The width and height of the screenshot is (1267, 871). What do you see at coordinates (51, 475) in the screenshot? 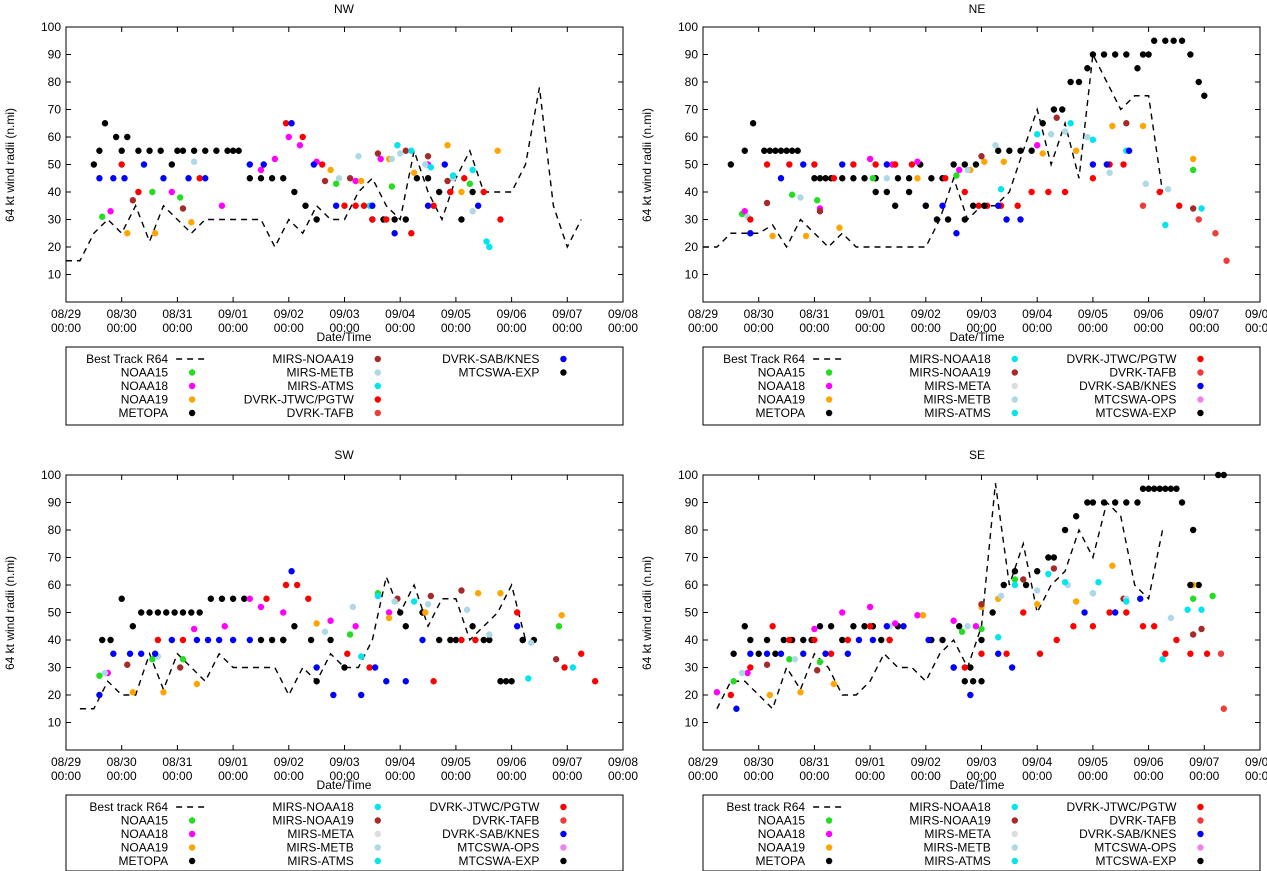
I see `y-tick-label: 100` at bounding box center [51, 475].